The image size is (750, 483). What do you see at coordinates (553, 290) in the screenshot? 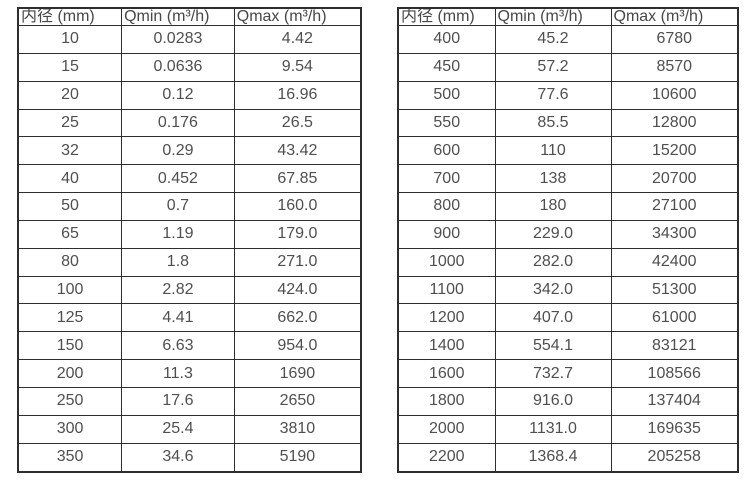
I see `table-cell: 342.0` at bounding box center [553, 290].